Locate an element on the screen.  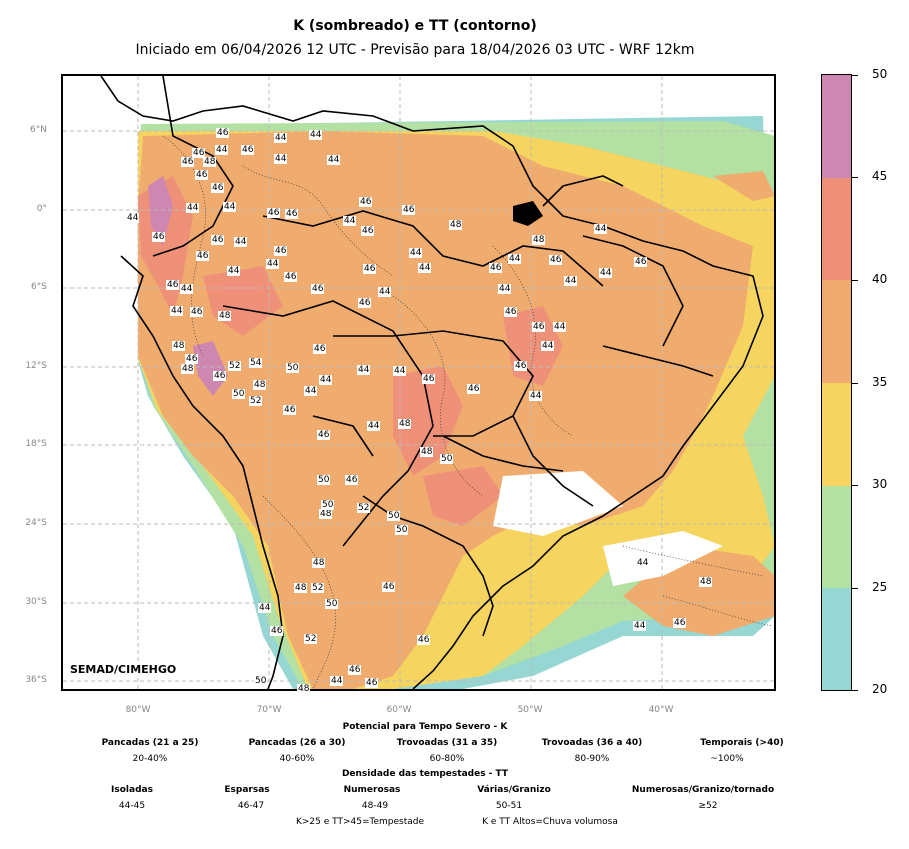
k-field-gap-south-atlantic is located at coordinates (733, 662).